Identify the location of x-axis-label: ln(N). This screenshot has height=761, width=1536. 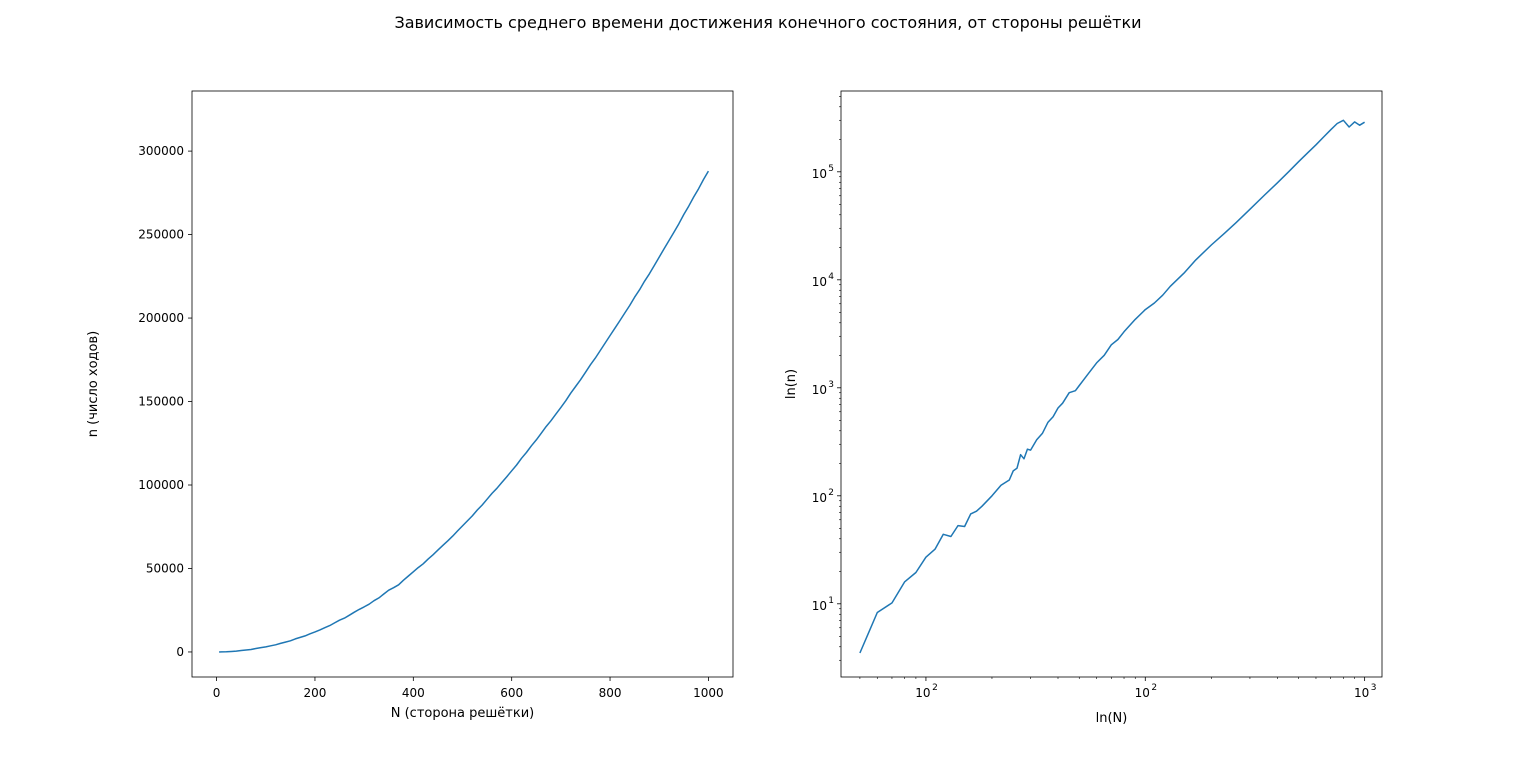
(1112, 718).